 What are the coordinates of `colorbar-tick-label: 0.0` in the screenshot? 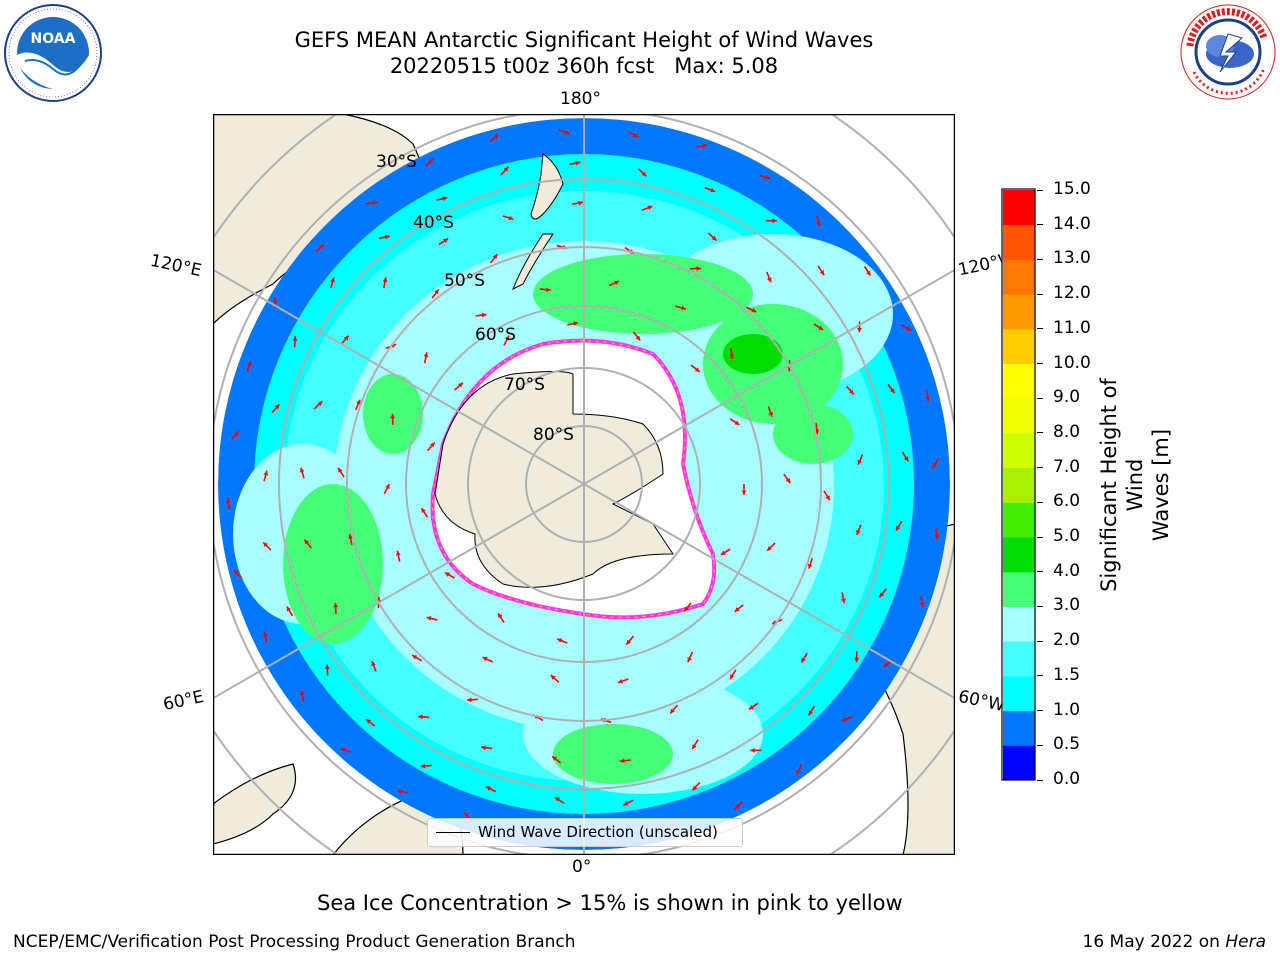 It's located at (1067, 779).